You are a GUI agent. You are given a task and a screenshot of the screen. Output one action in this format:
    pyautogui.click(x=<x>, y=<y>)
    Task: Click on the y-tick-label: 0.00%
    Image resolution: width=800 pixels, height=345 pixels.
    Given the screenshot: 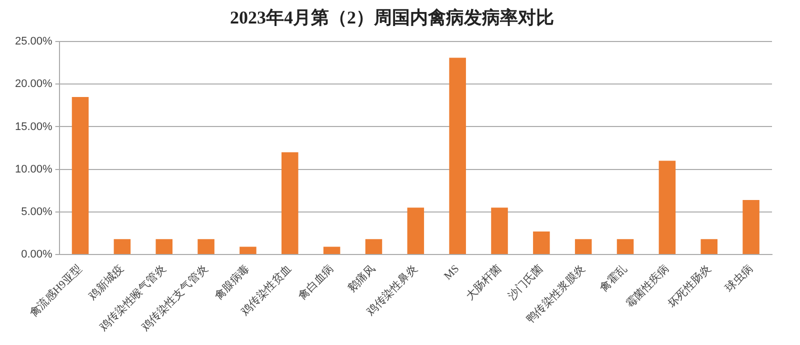 What is the action you would take?
    pyautogui.click(x=37, y=254)
    